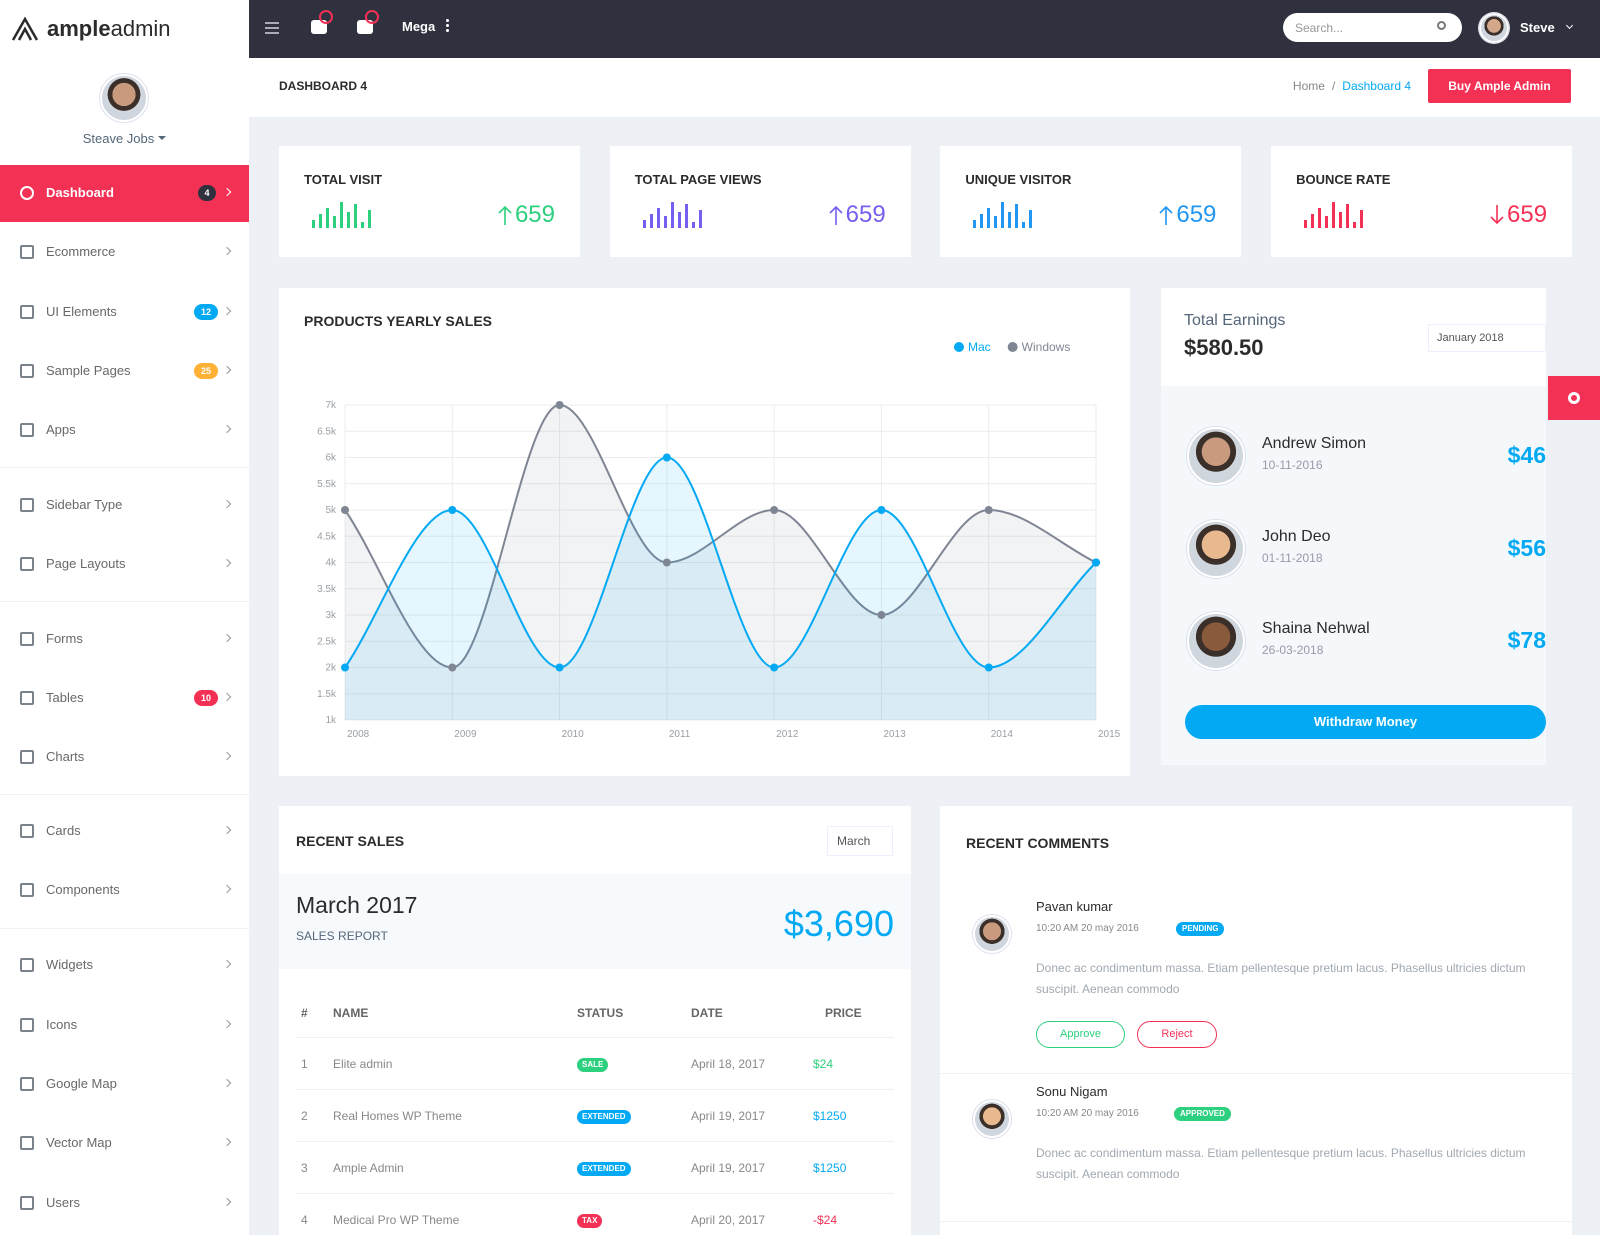 The width and height of the screenshot is (1600, 1235). Describe the element at coordinates (124, 698) in the screenshot. I see `sidebar-item: Tables 10` at that location.